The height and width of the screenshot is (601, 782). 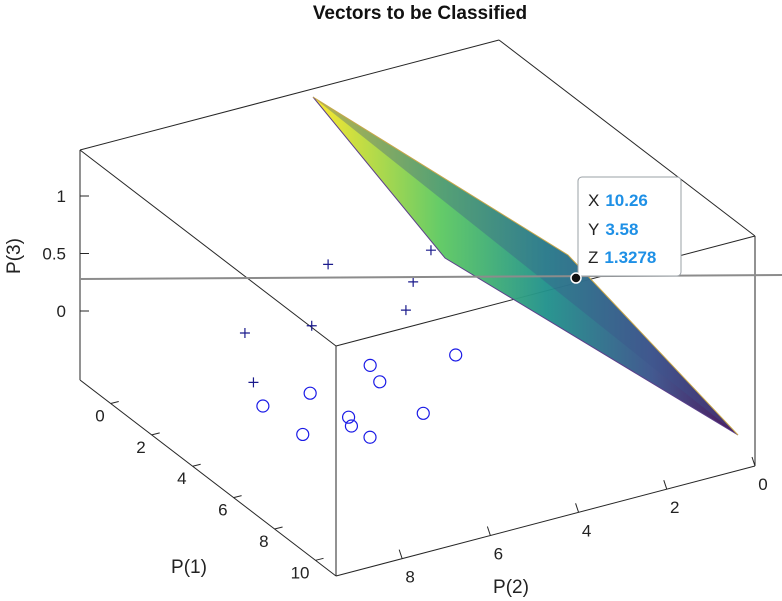 I want to click on datatip-marker, so click(x=576, y=278).